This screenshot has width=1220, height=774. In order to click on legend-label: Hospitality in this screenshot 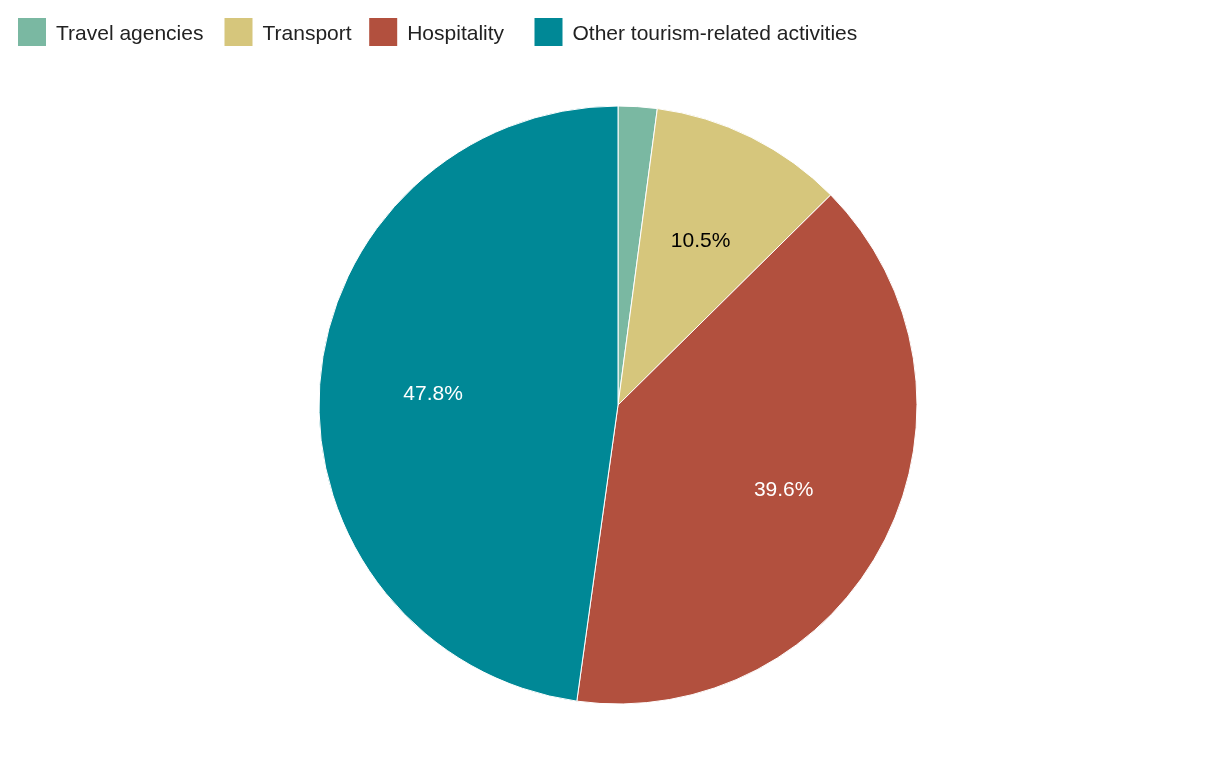, I will do `click(456, 32)`.